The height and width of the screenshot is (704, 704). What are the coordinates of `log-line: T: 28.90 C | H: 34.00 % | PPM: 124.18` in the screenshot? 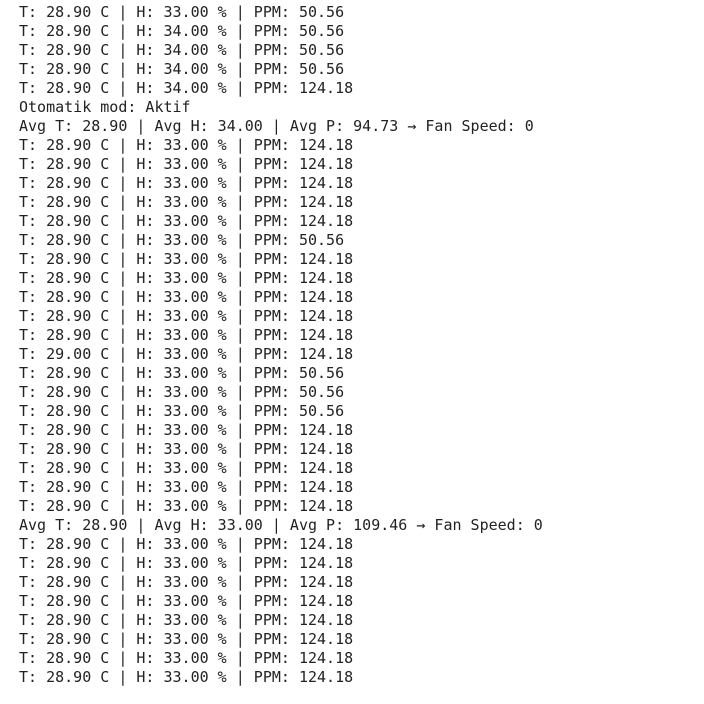 It's located at (186, 88).